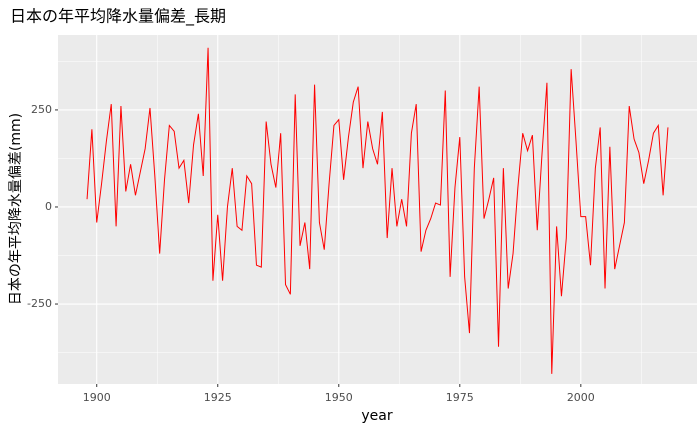 The height and width of the screenshot is (432, 700). Describe the element at coordinates (118, 17) in the screenshot. I see `chart-title: 日本の年平均降水量偏差_長期` at that location.